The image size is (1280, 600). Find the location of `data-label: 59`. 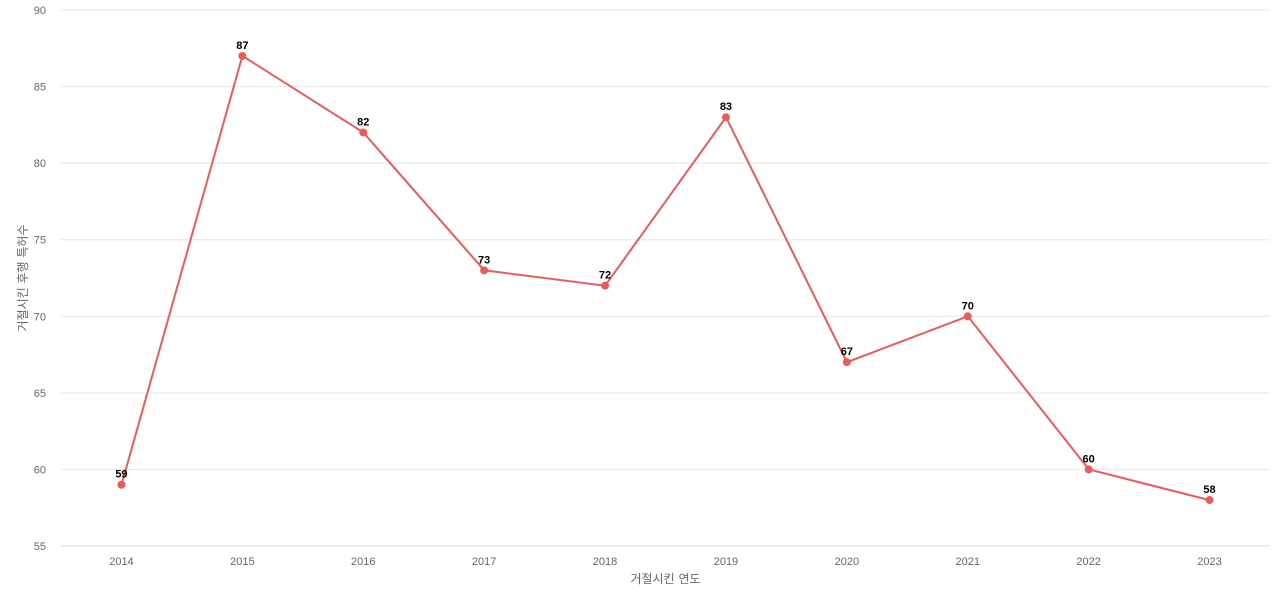

data-label: 59 is located at coordinates (121, 475).